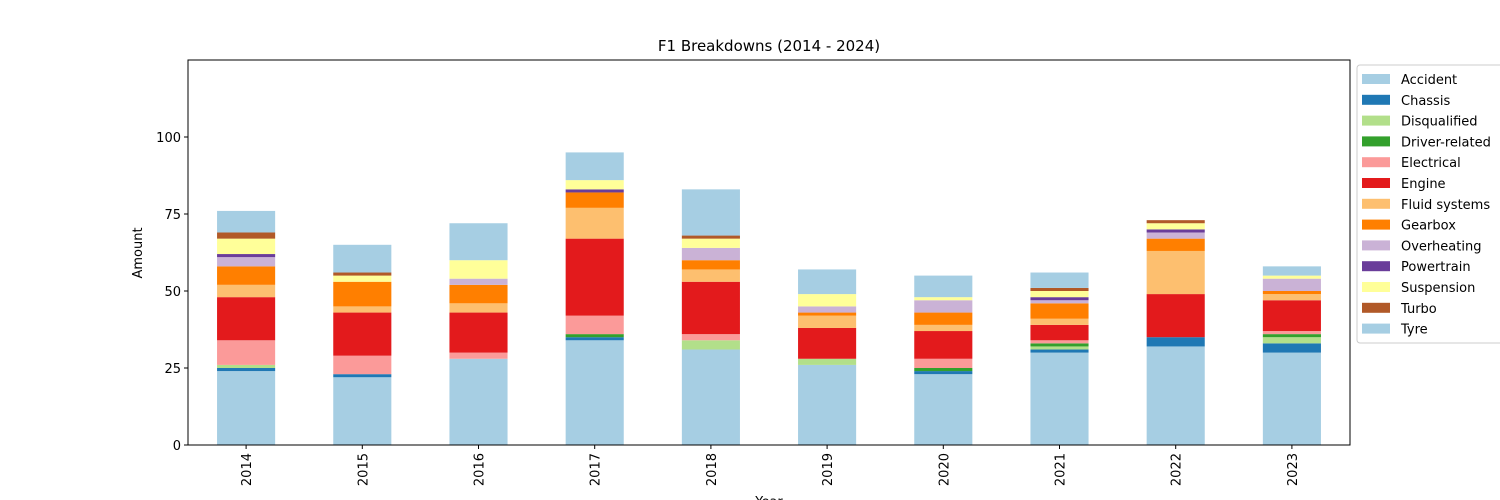 Image resolution: width=1500 pixels, height=500 pixels. What do you see at coordinates (1293, 469) in the screenshot?
I see `x-tick-label: 2023` at bounding box center [1293, 469].